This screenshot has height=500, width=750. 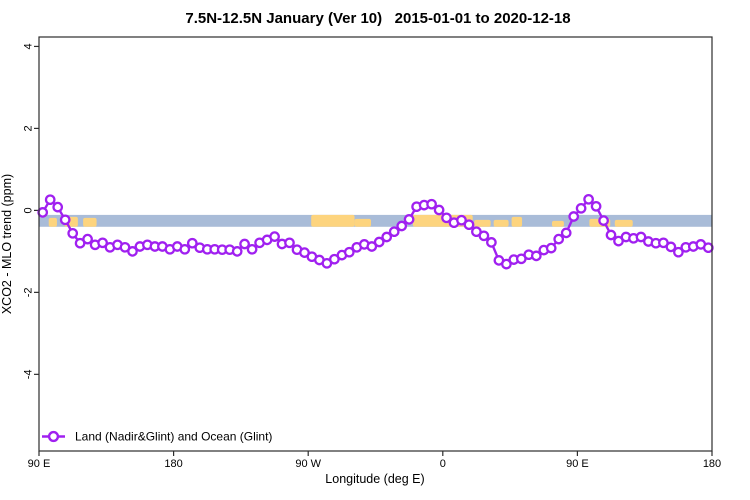 I want to click on map-band-layer, so click(x=375, y=220).